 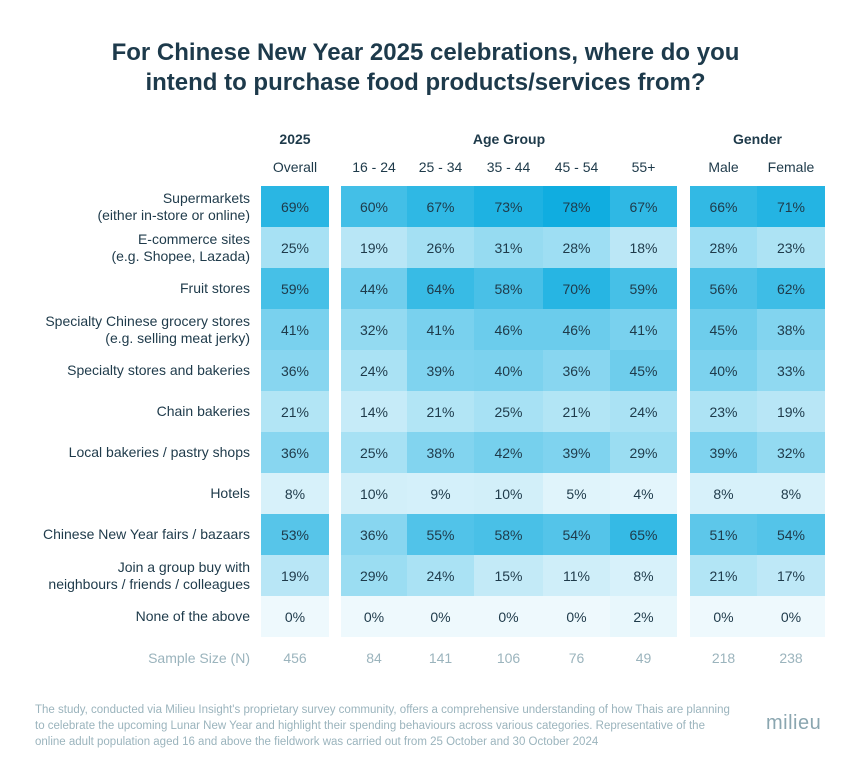 What do you see at coordinates (576, 206) in the screenshot?
I see `heatmap-cell: 78%` at bounding box center [576, 206].